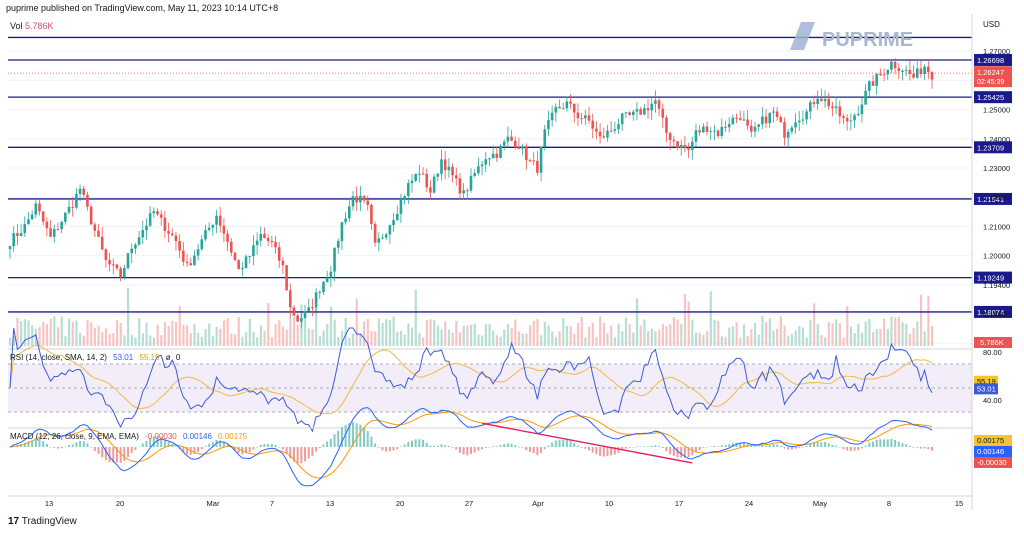 Image resolution: width=1024 pixels, height=533 pixels. I want to click on rsi-ma-tag-label: 55.19, so click(986, 381).